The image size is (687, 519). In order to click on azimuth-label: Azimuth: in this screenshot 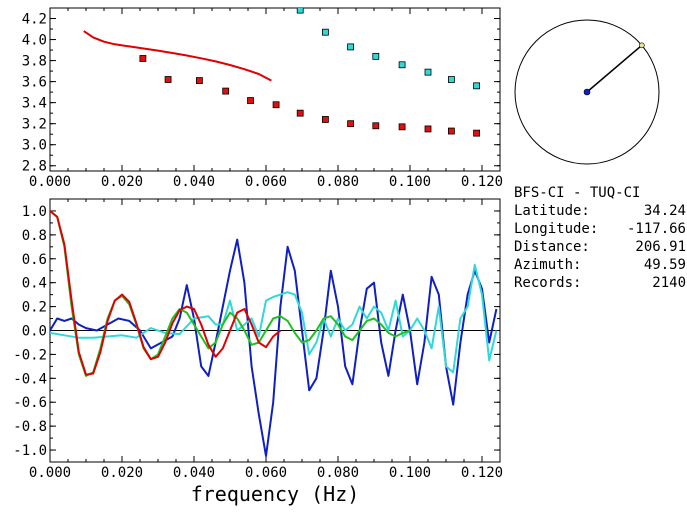, I will do `click(548, 265)`.